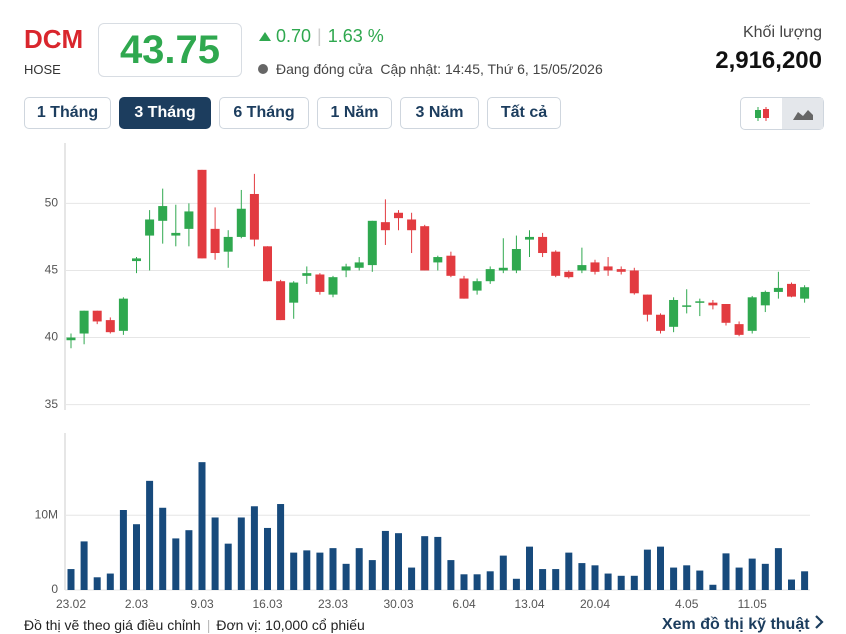  I want to click on chevron, so click(819, 622).